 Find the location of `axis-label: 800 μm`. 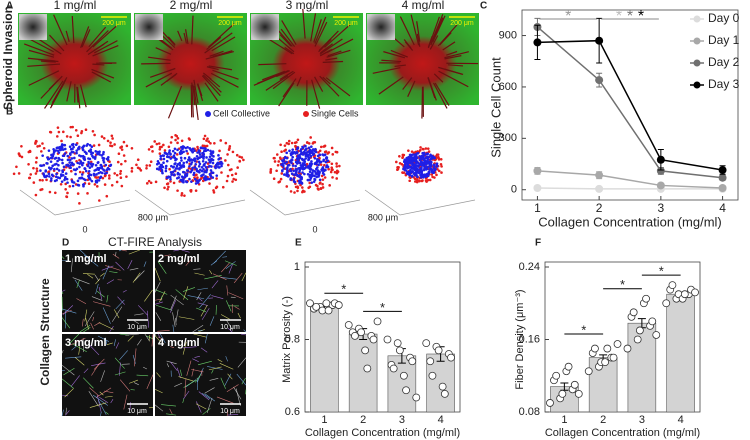

axis-label: 800 μm is located at coordinates (153, 217).